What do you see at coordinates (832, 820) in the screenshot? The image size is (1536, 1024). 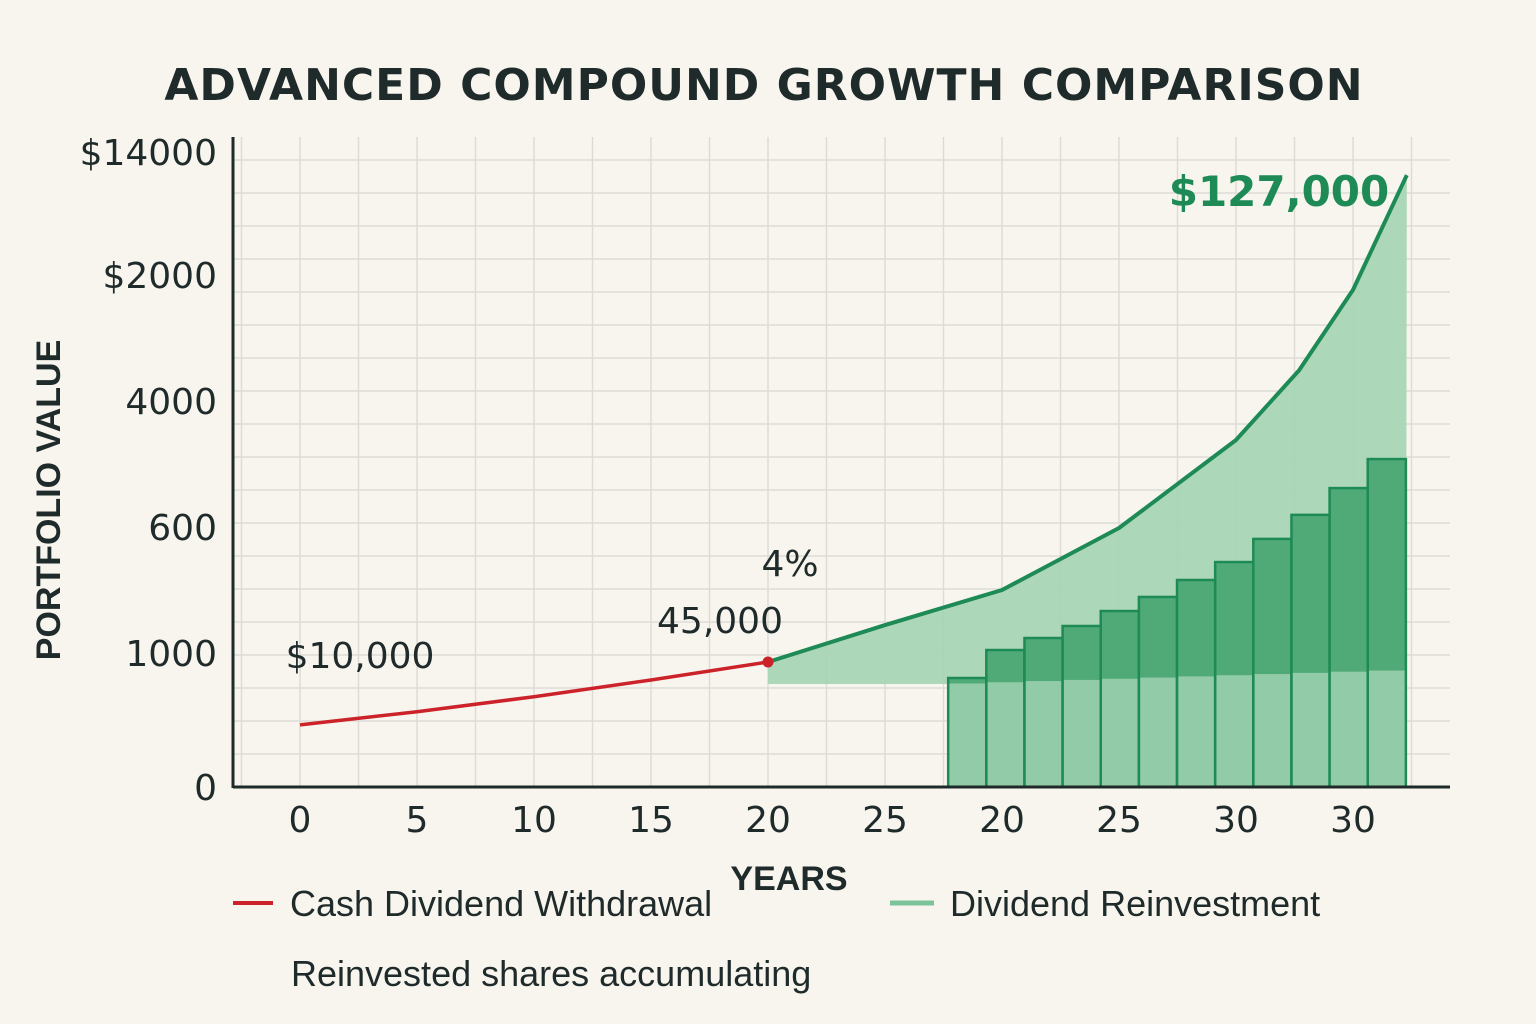 I see `x-ticks: 0 5 10 15 20 25 20 25 30 30` at bounding box center [832, 820].